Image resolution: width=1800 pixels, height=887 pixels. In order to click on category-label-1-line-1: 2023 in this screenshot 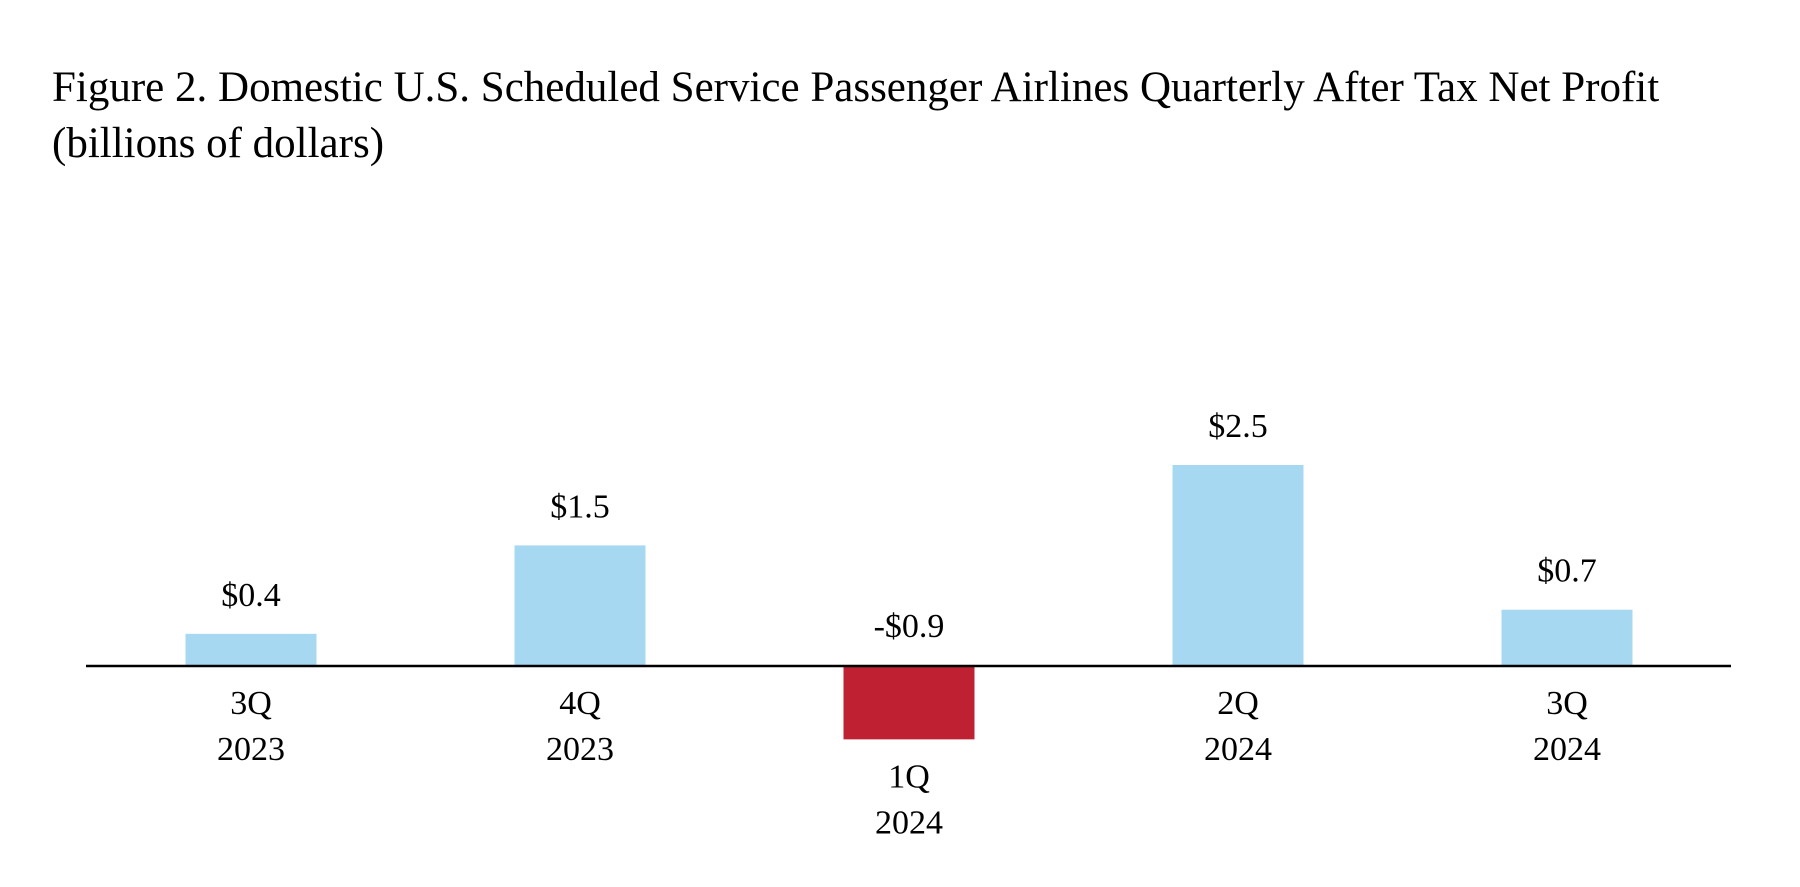, I will do `click(580, 749)`.